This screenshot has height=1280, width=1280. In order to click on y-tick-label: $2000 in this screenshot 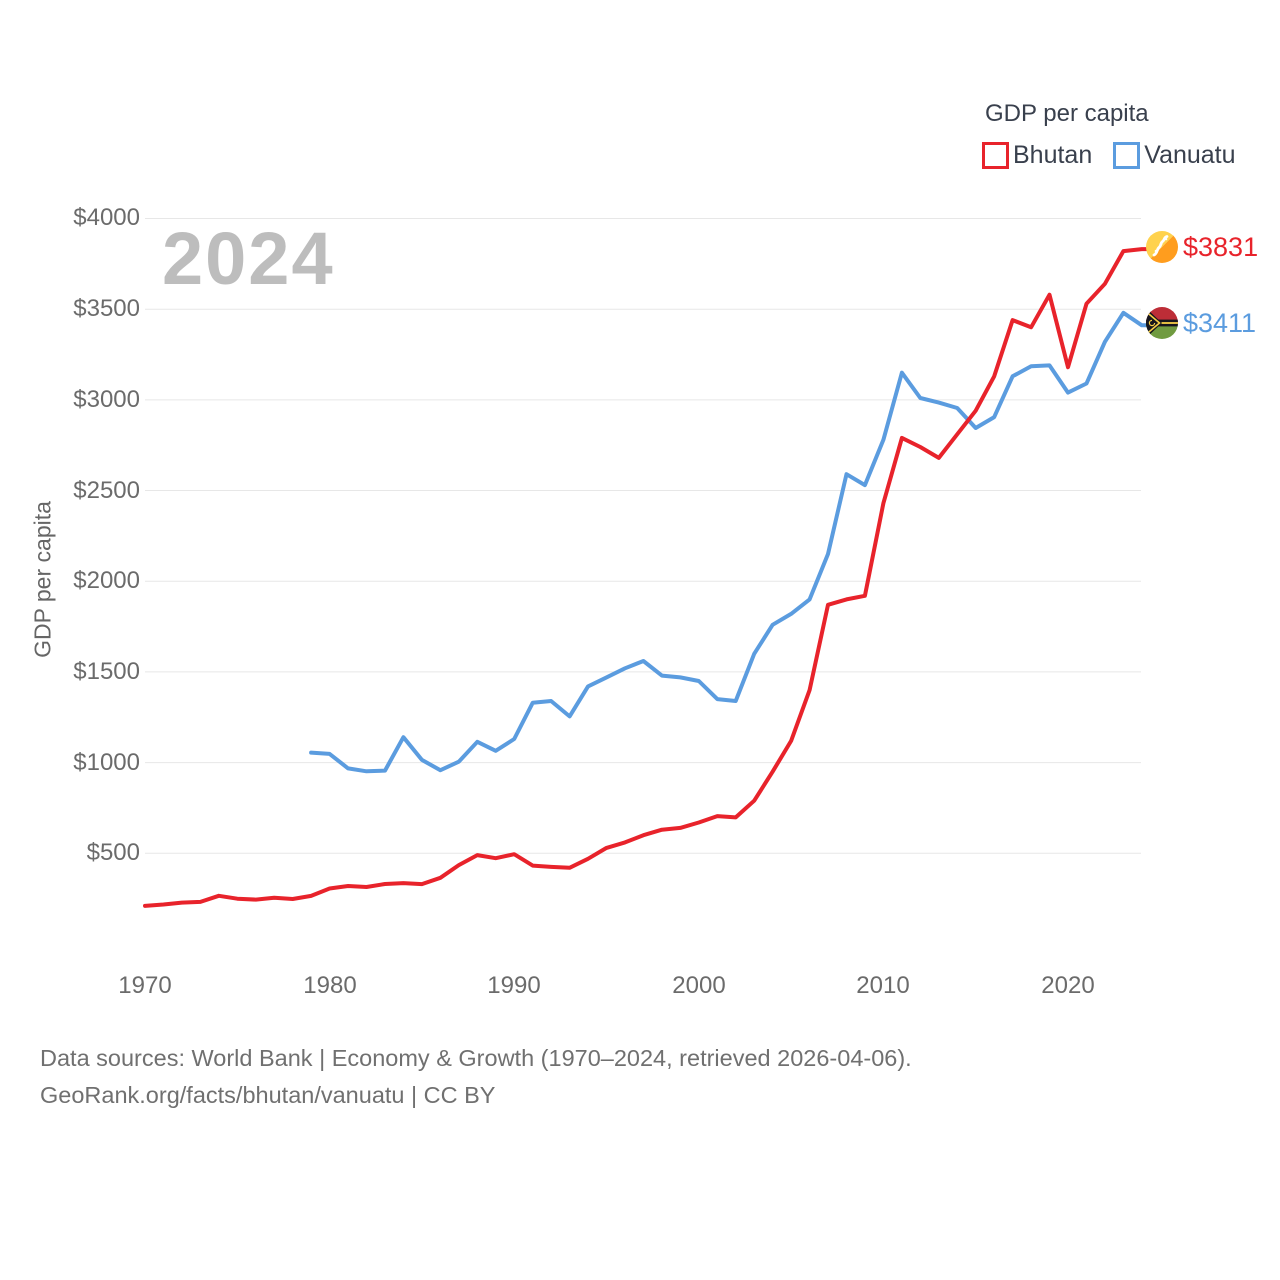, I will do `click(106, 580)`.